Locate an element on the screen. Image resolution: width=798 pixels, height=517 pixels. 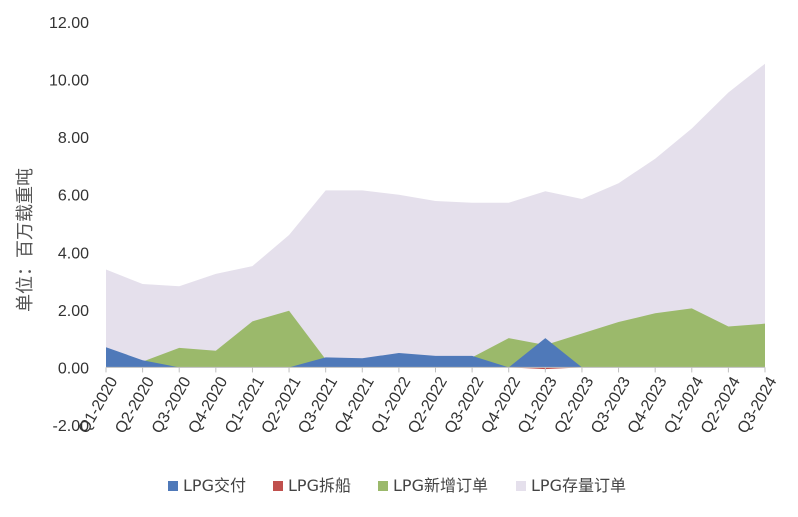
legend-swatch-lpg存量订单 is located at coordinates (521, 486).